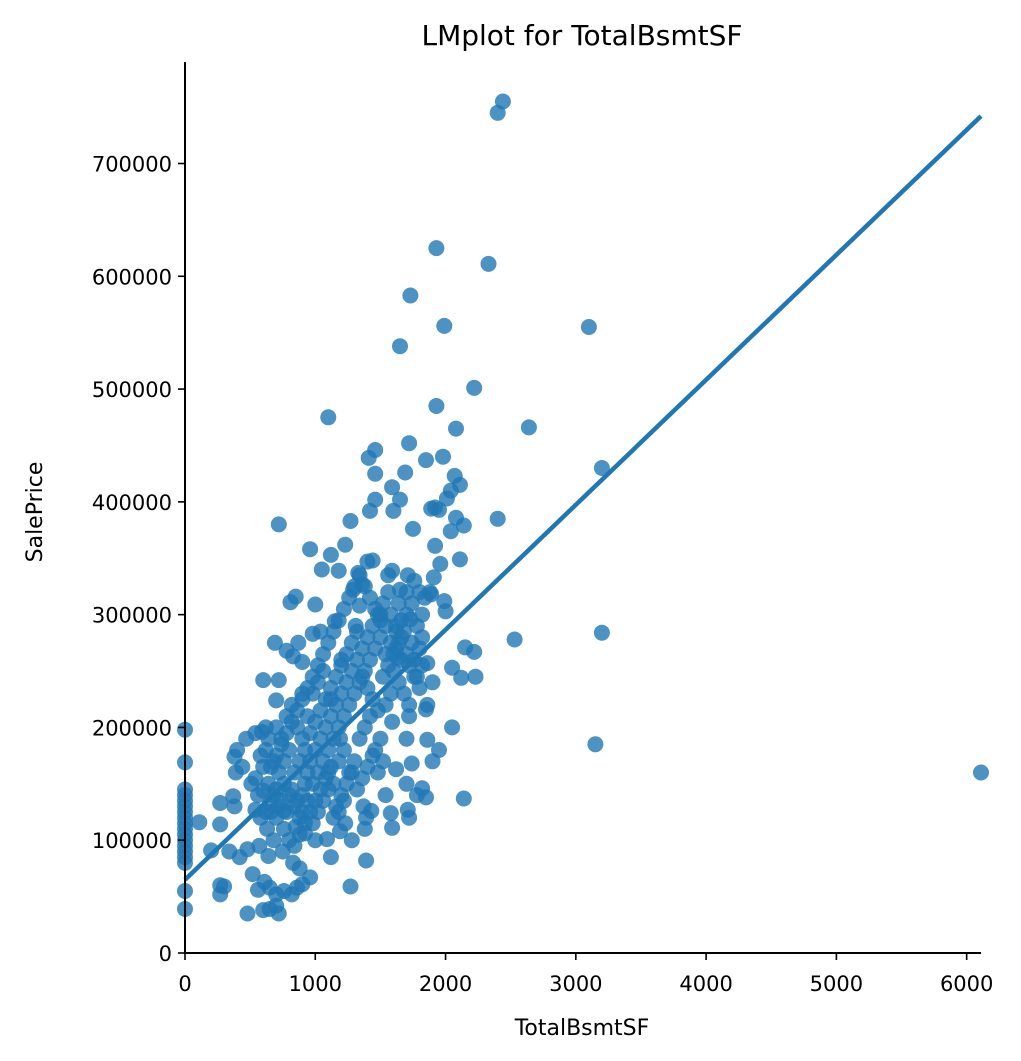 Image resolution: width=1021 pixels, height=1061 pixels. What do you see at coordinates (966, 984) in the screenshot?
I see `x-tick-label: 6000` at bounding box center [966, 984].